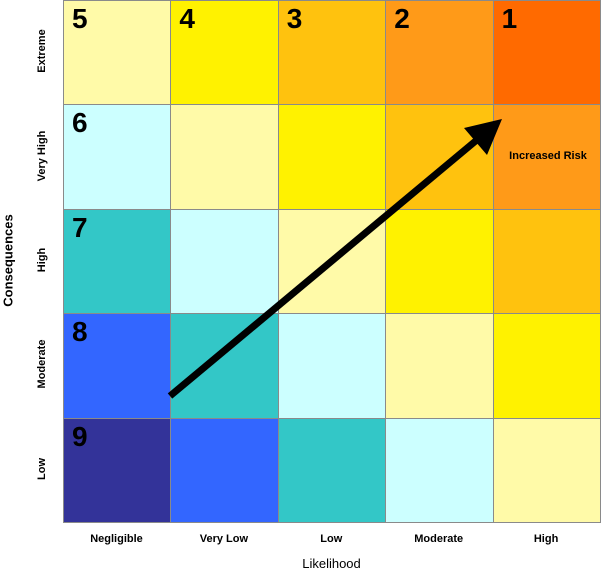  What do you see at coordinates (331, 563) in the screenshot?
I see `x-axis-title: Likelihood` at bounding box center [331, 563].